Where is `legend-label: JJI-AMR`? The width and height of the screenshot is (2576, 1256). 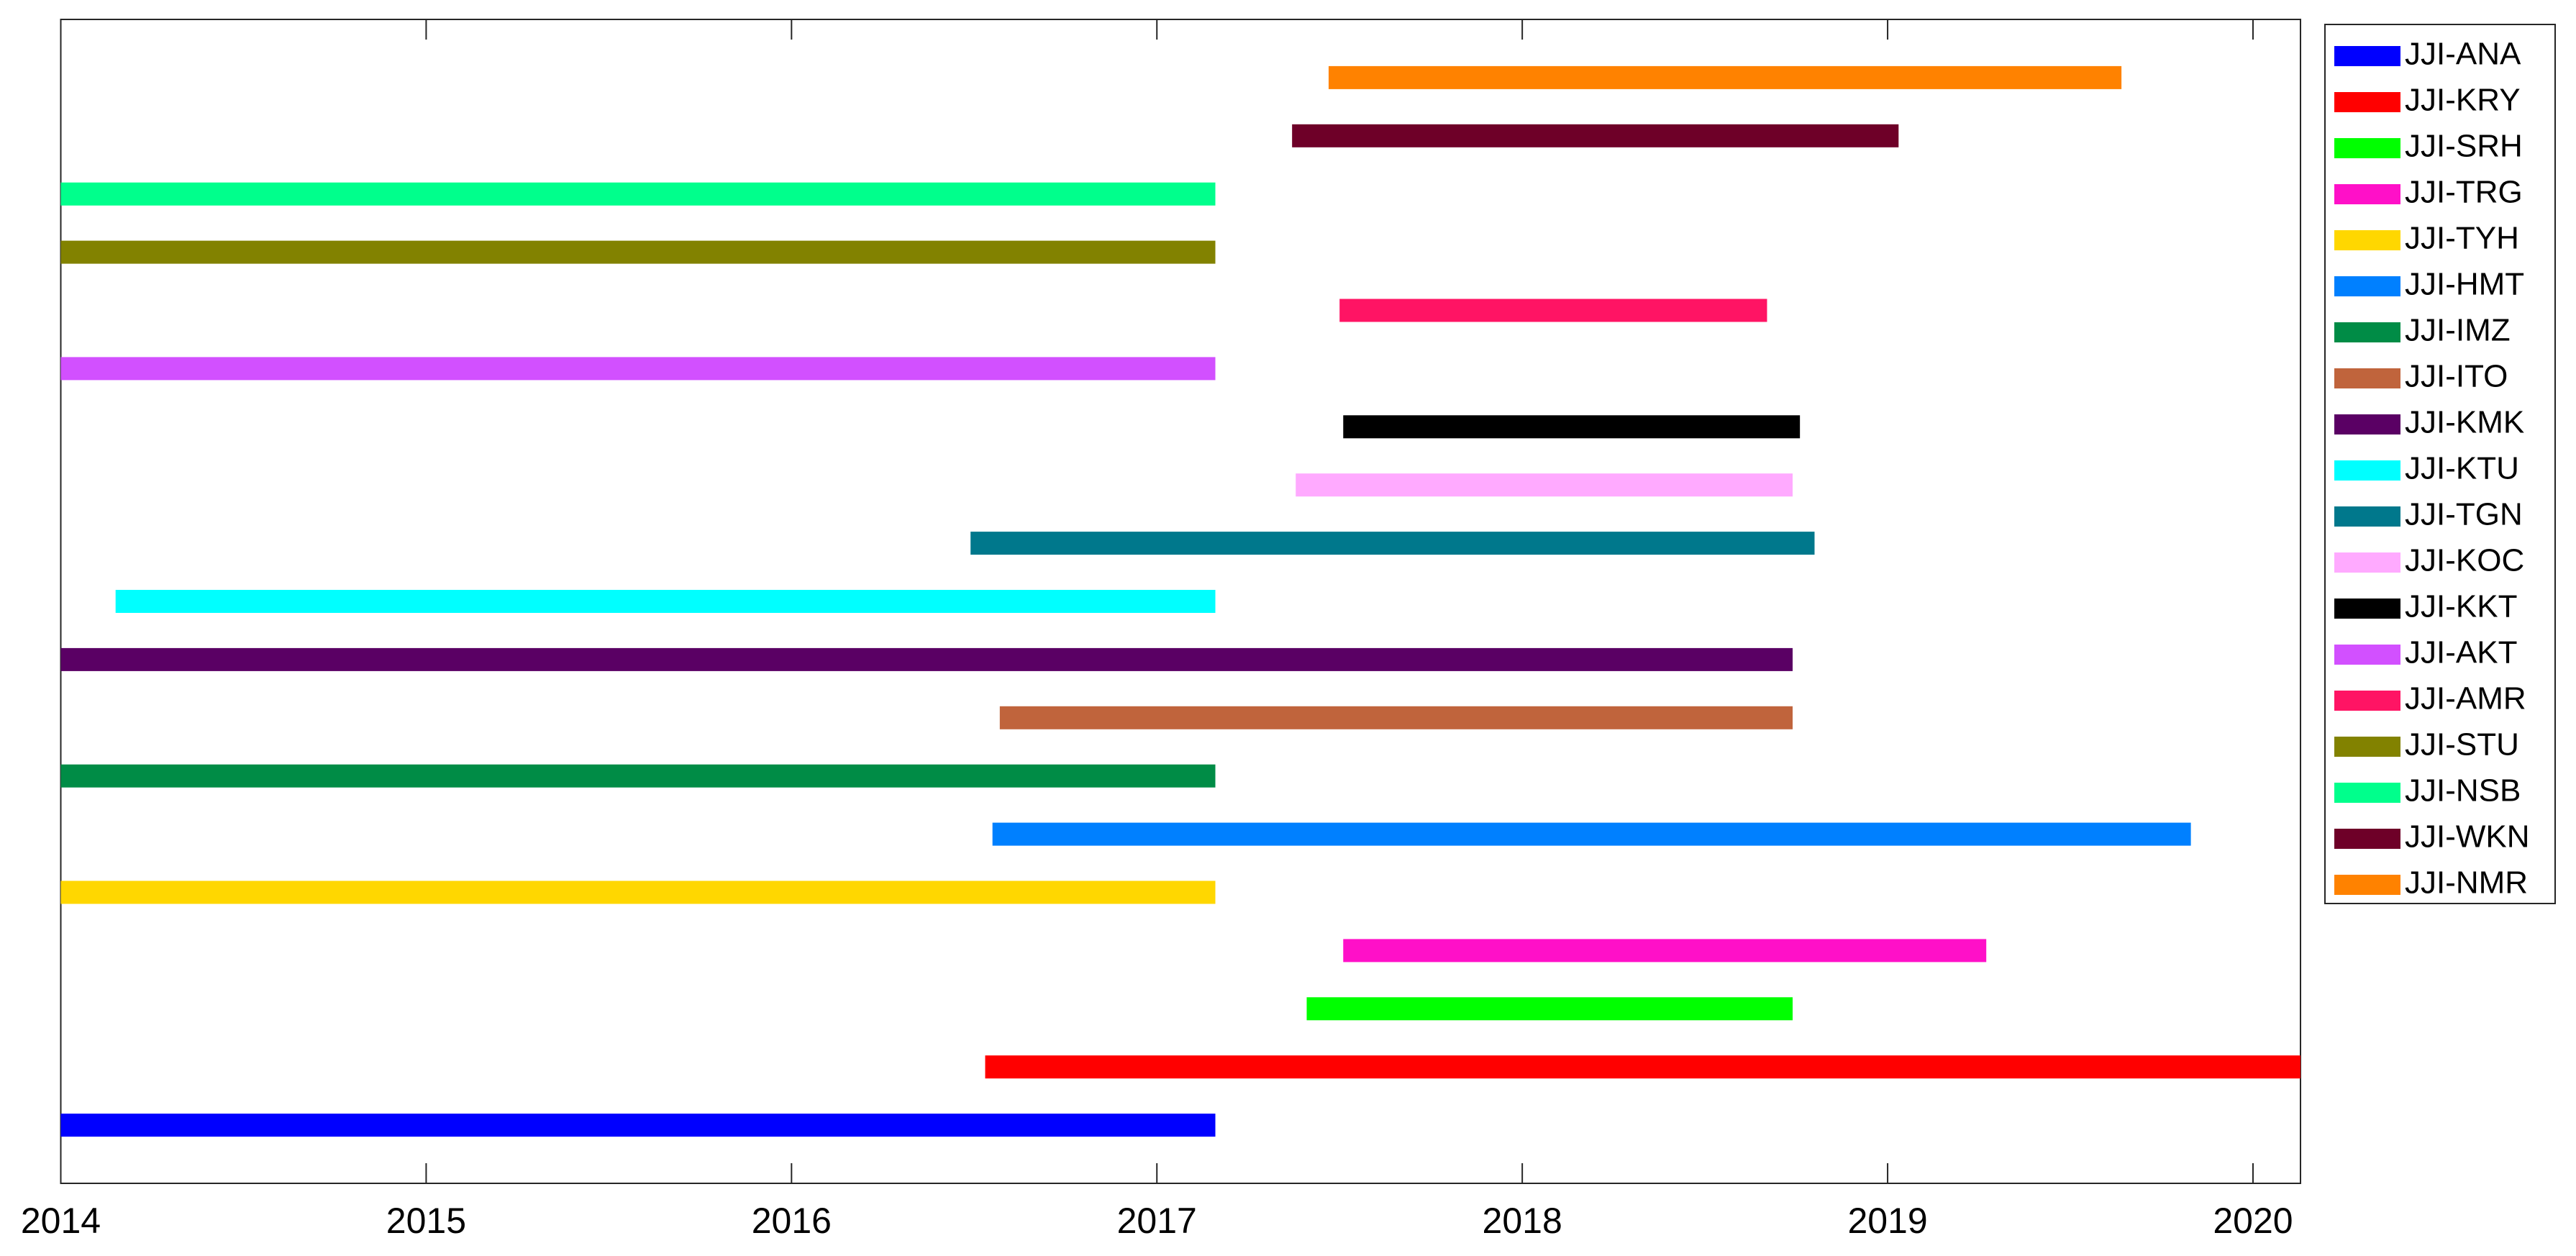
legend-label: JJI-AMR is located at coordinates (2465, 698).